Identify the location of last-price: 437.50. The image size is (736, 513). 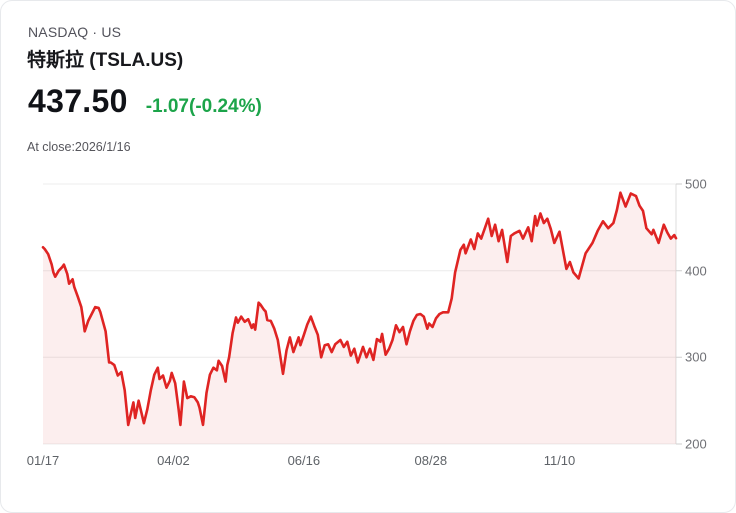
(78, 101).